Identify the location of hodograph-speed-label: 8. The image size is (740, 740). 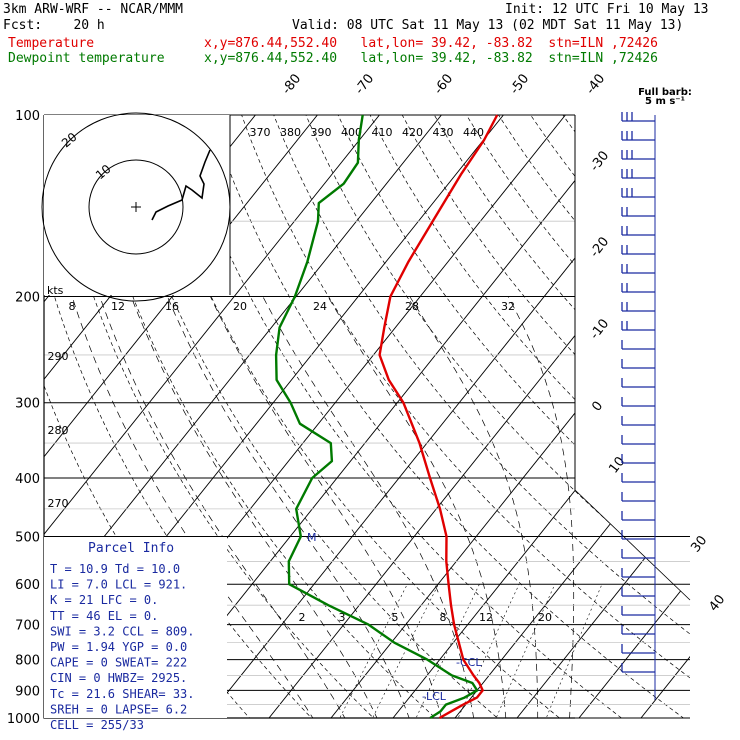
(72, 306).